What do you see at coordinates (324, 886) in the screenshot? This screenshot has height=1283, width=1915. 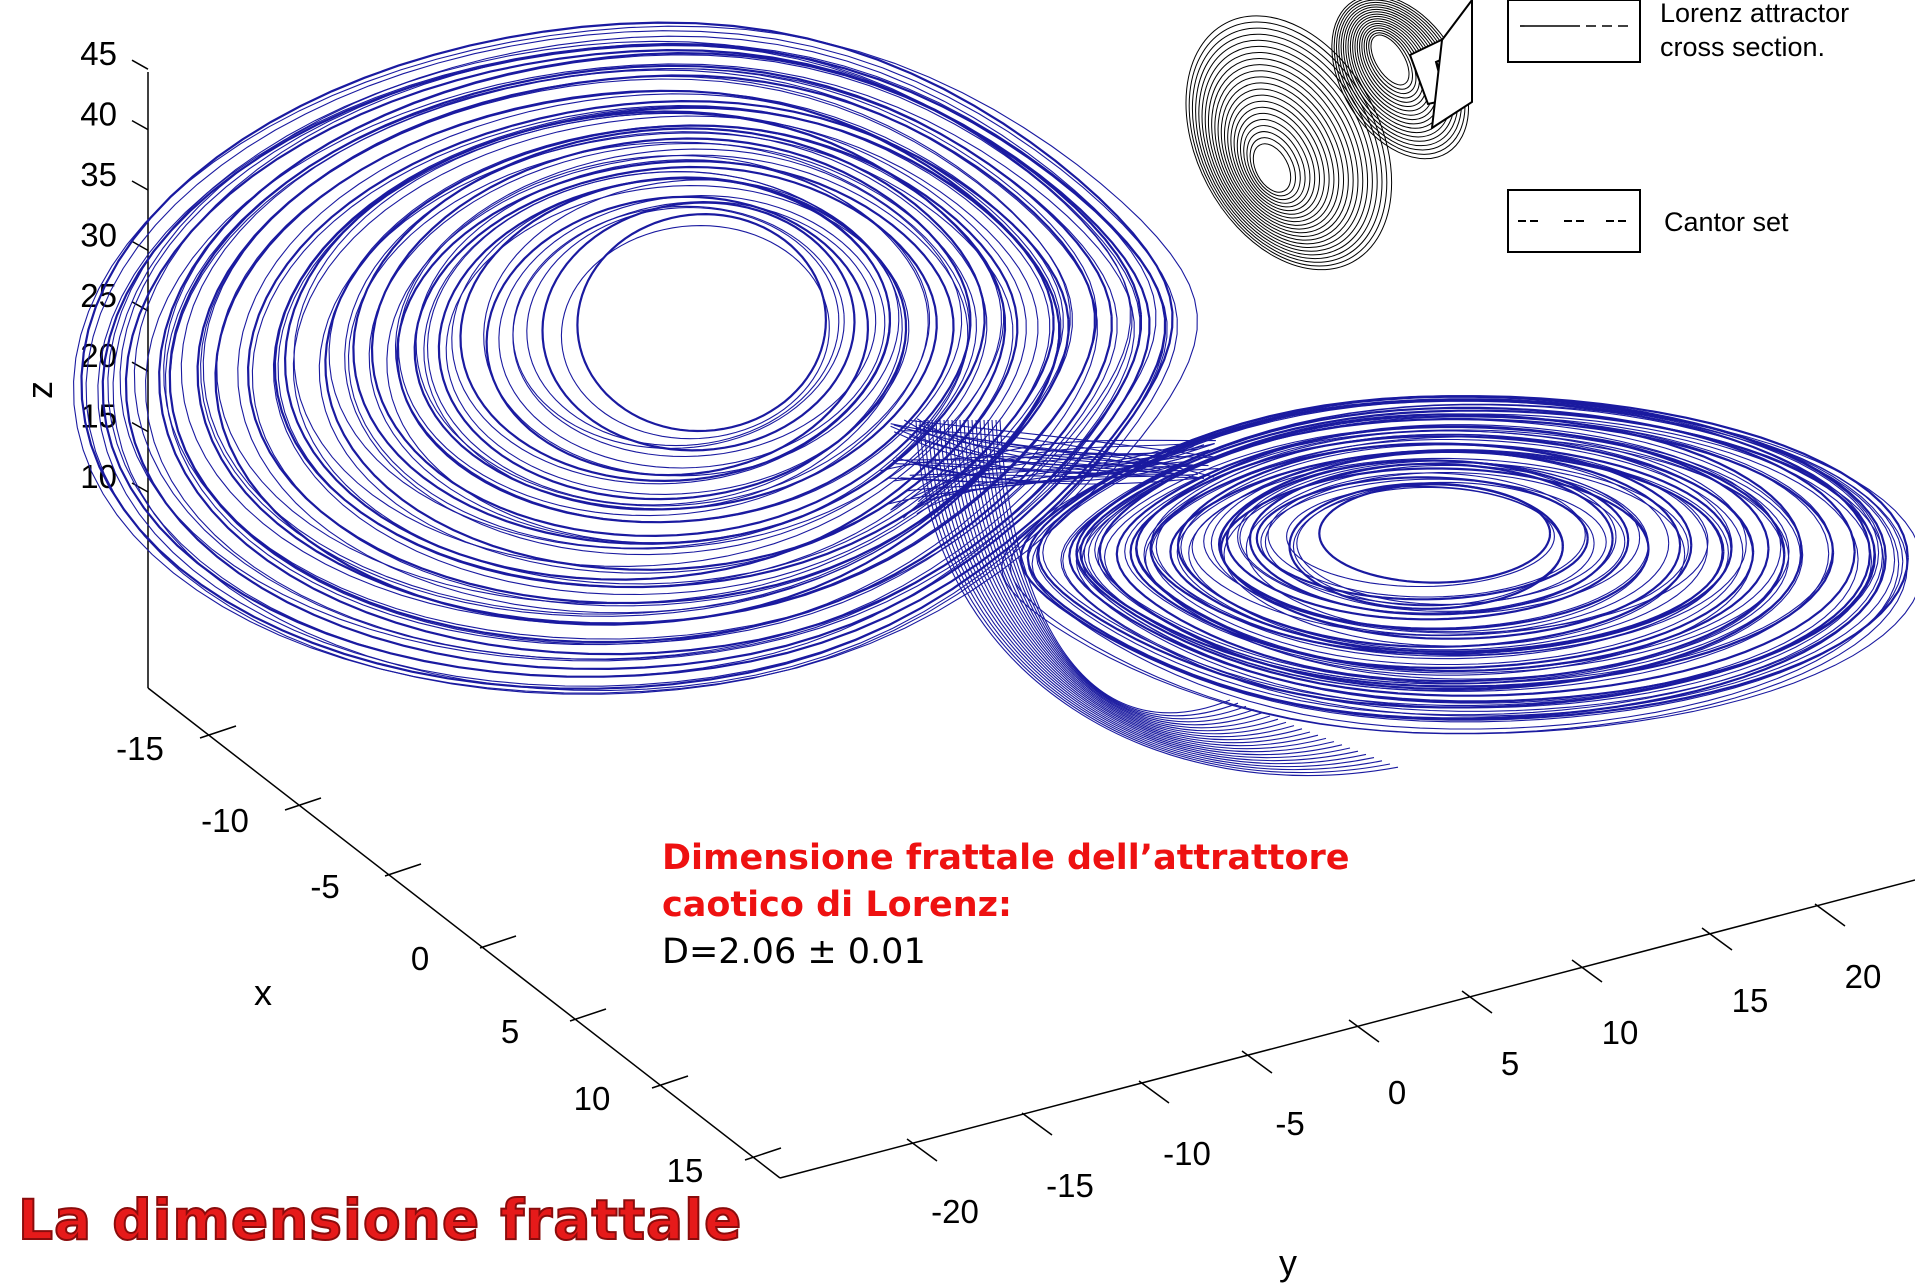 I see `x-tick-label: -5` at bounding box center [324, 886].